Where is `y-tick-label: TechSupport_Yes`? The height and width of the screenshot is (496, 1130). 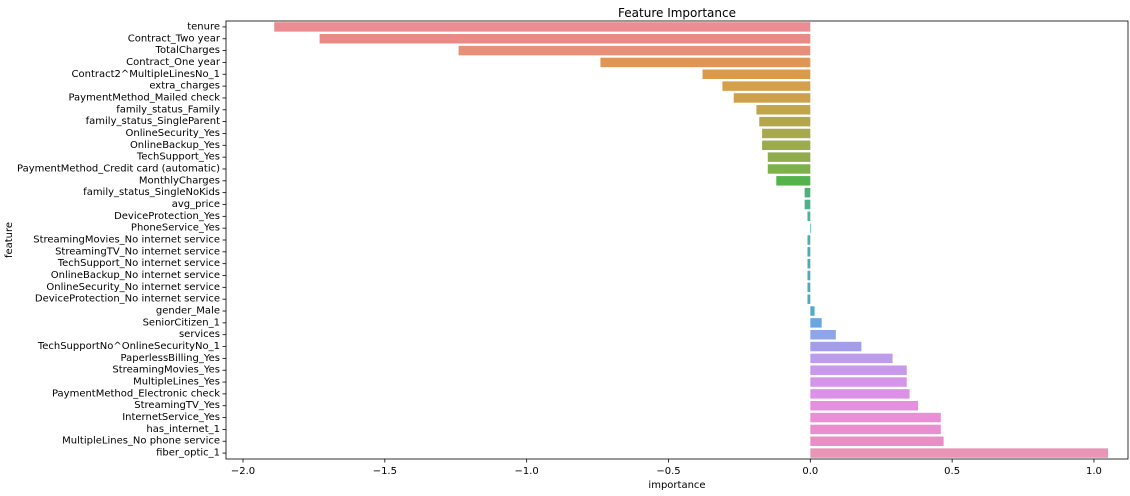
y-tick-label: TechSupport_Yes is located at coordinates (178, 157).